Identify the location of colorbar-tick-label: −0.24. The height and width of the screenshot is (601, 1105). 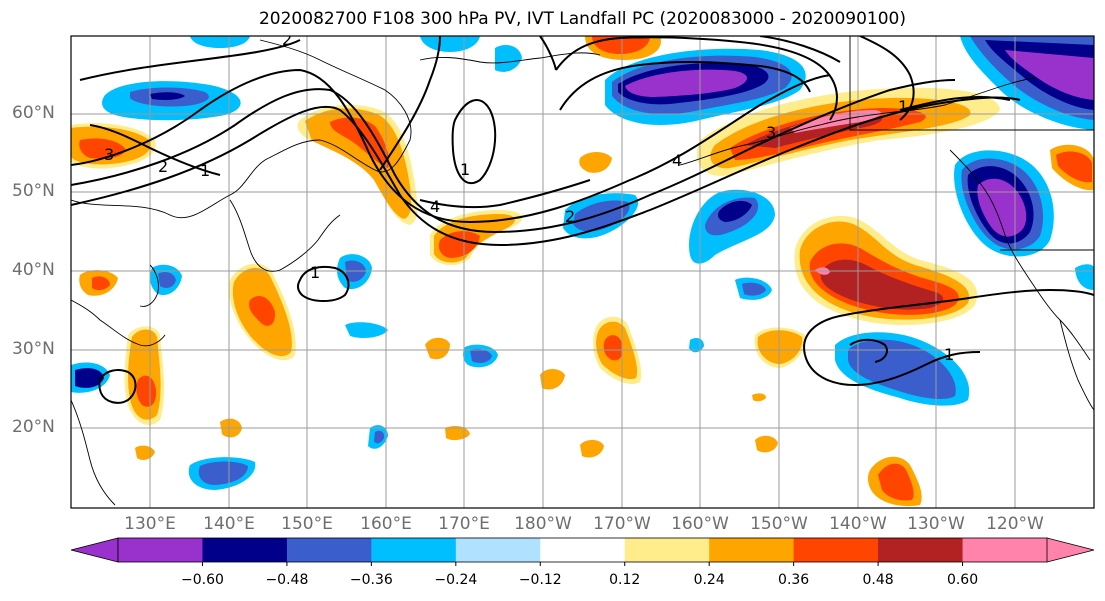
(456, 580).